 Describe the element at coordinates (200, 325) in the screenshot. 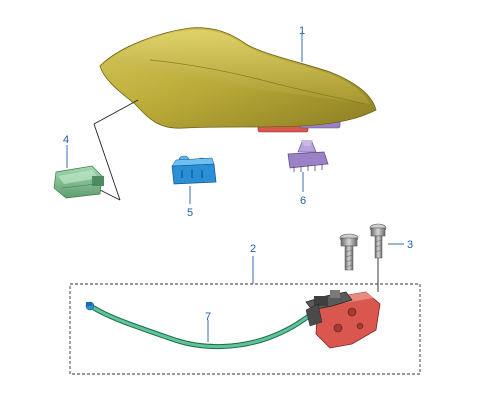

I see `release-cable-part` at that location.